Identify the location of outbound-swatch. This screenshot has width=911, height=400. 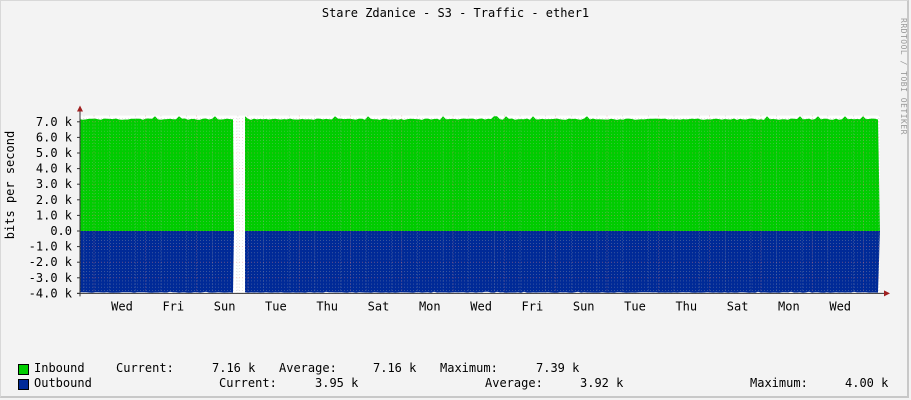
(23, 384).